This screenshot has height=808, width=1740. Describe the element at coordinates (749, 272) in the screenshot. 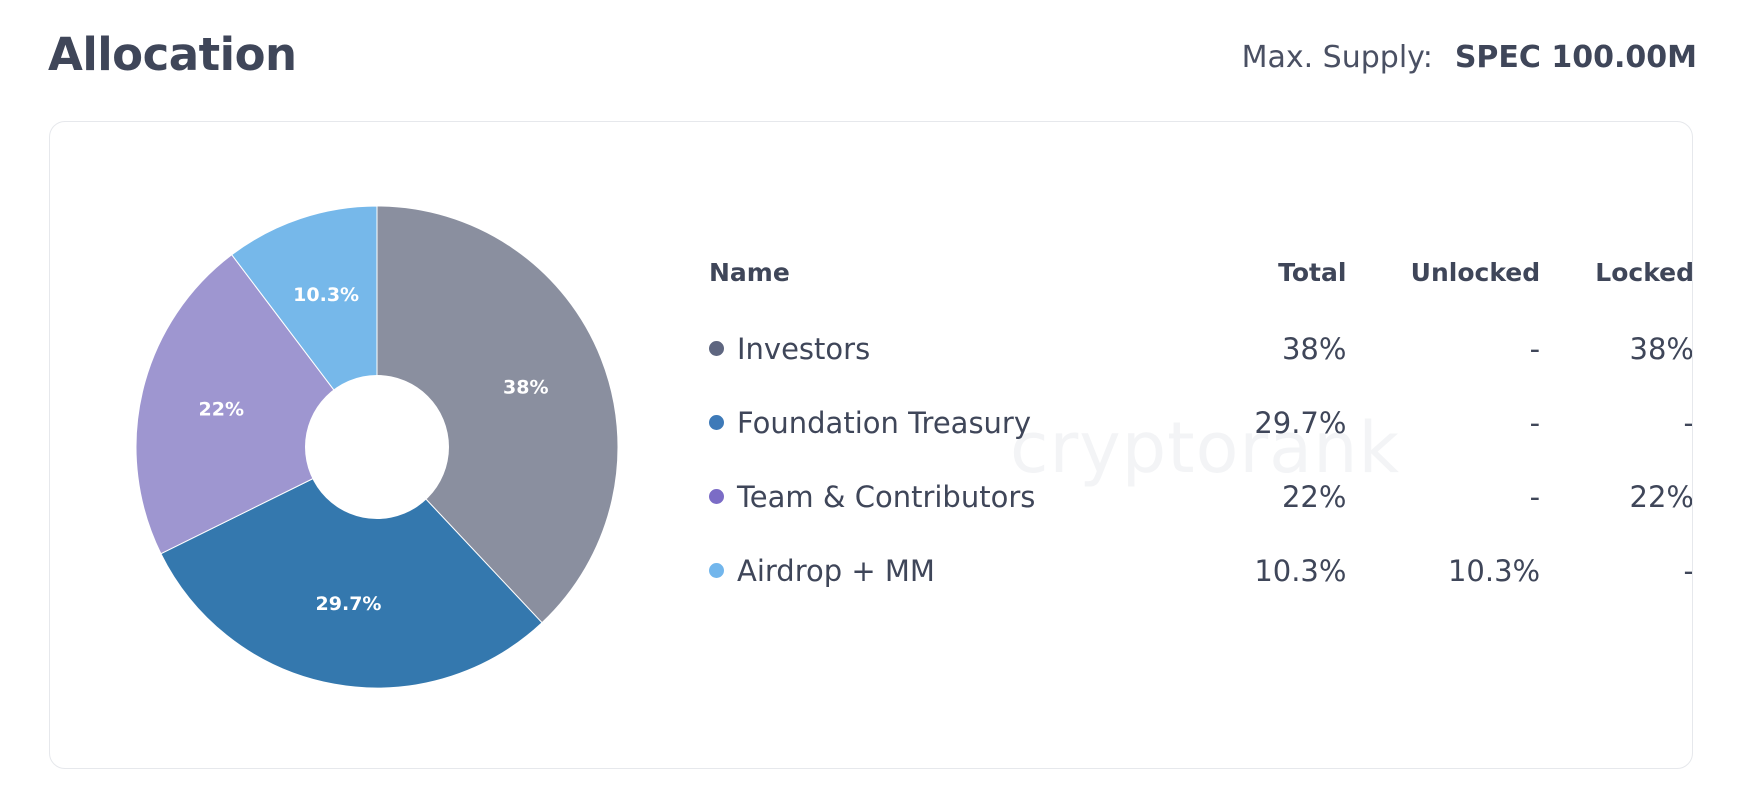

I see `header-name: Name` at that location.